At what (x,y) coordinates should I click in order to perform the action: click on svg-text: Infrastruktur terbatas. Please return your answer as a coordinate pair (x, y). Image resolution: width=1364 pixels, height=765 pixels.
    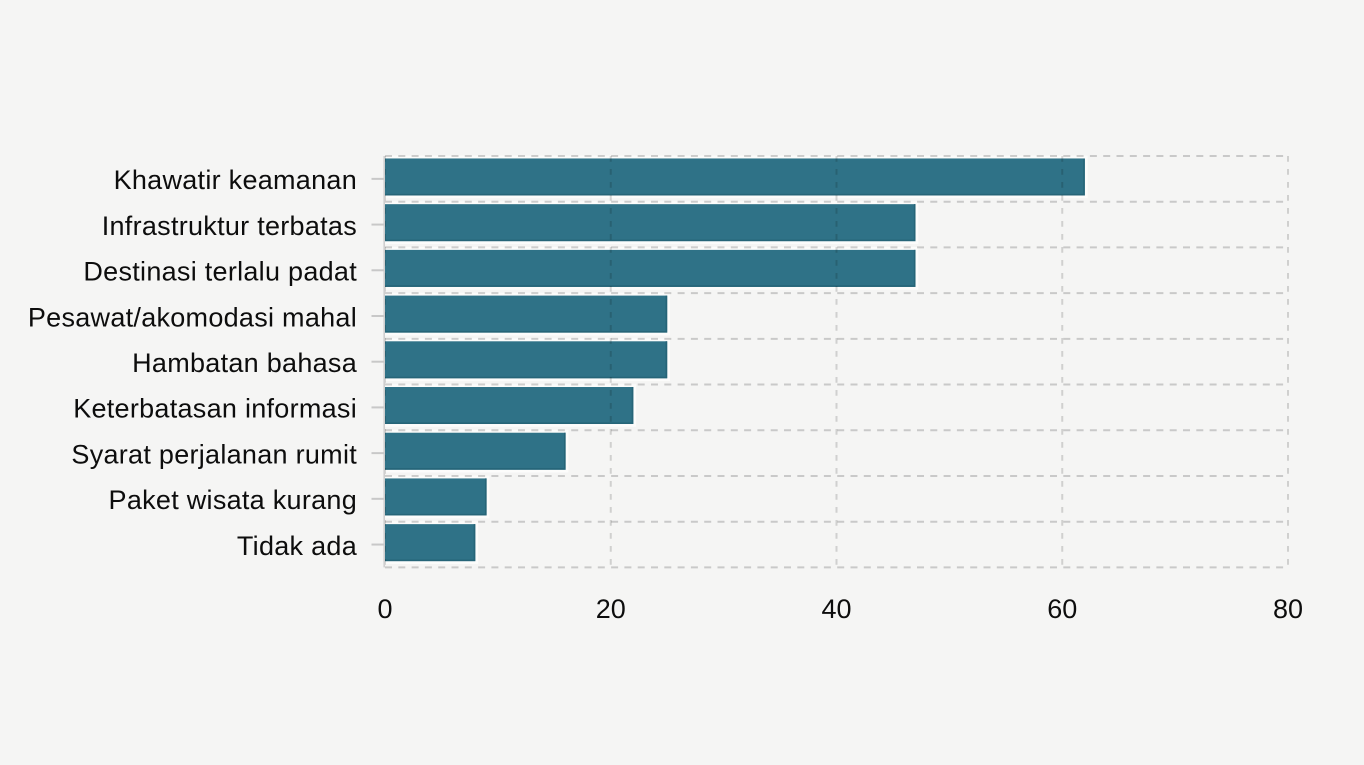
    Looking at the image, I should click on (229, 226).